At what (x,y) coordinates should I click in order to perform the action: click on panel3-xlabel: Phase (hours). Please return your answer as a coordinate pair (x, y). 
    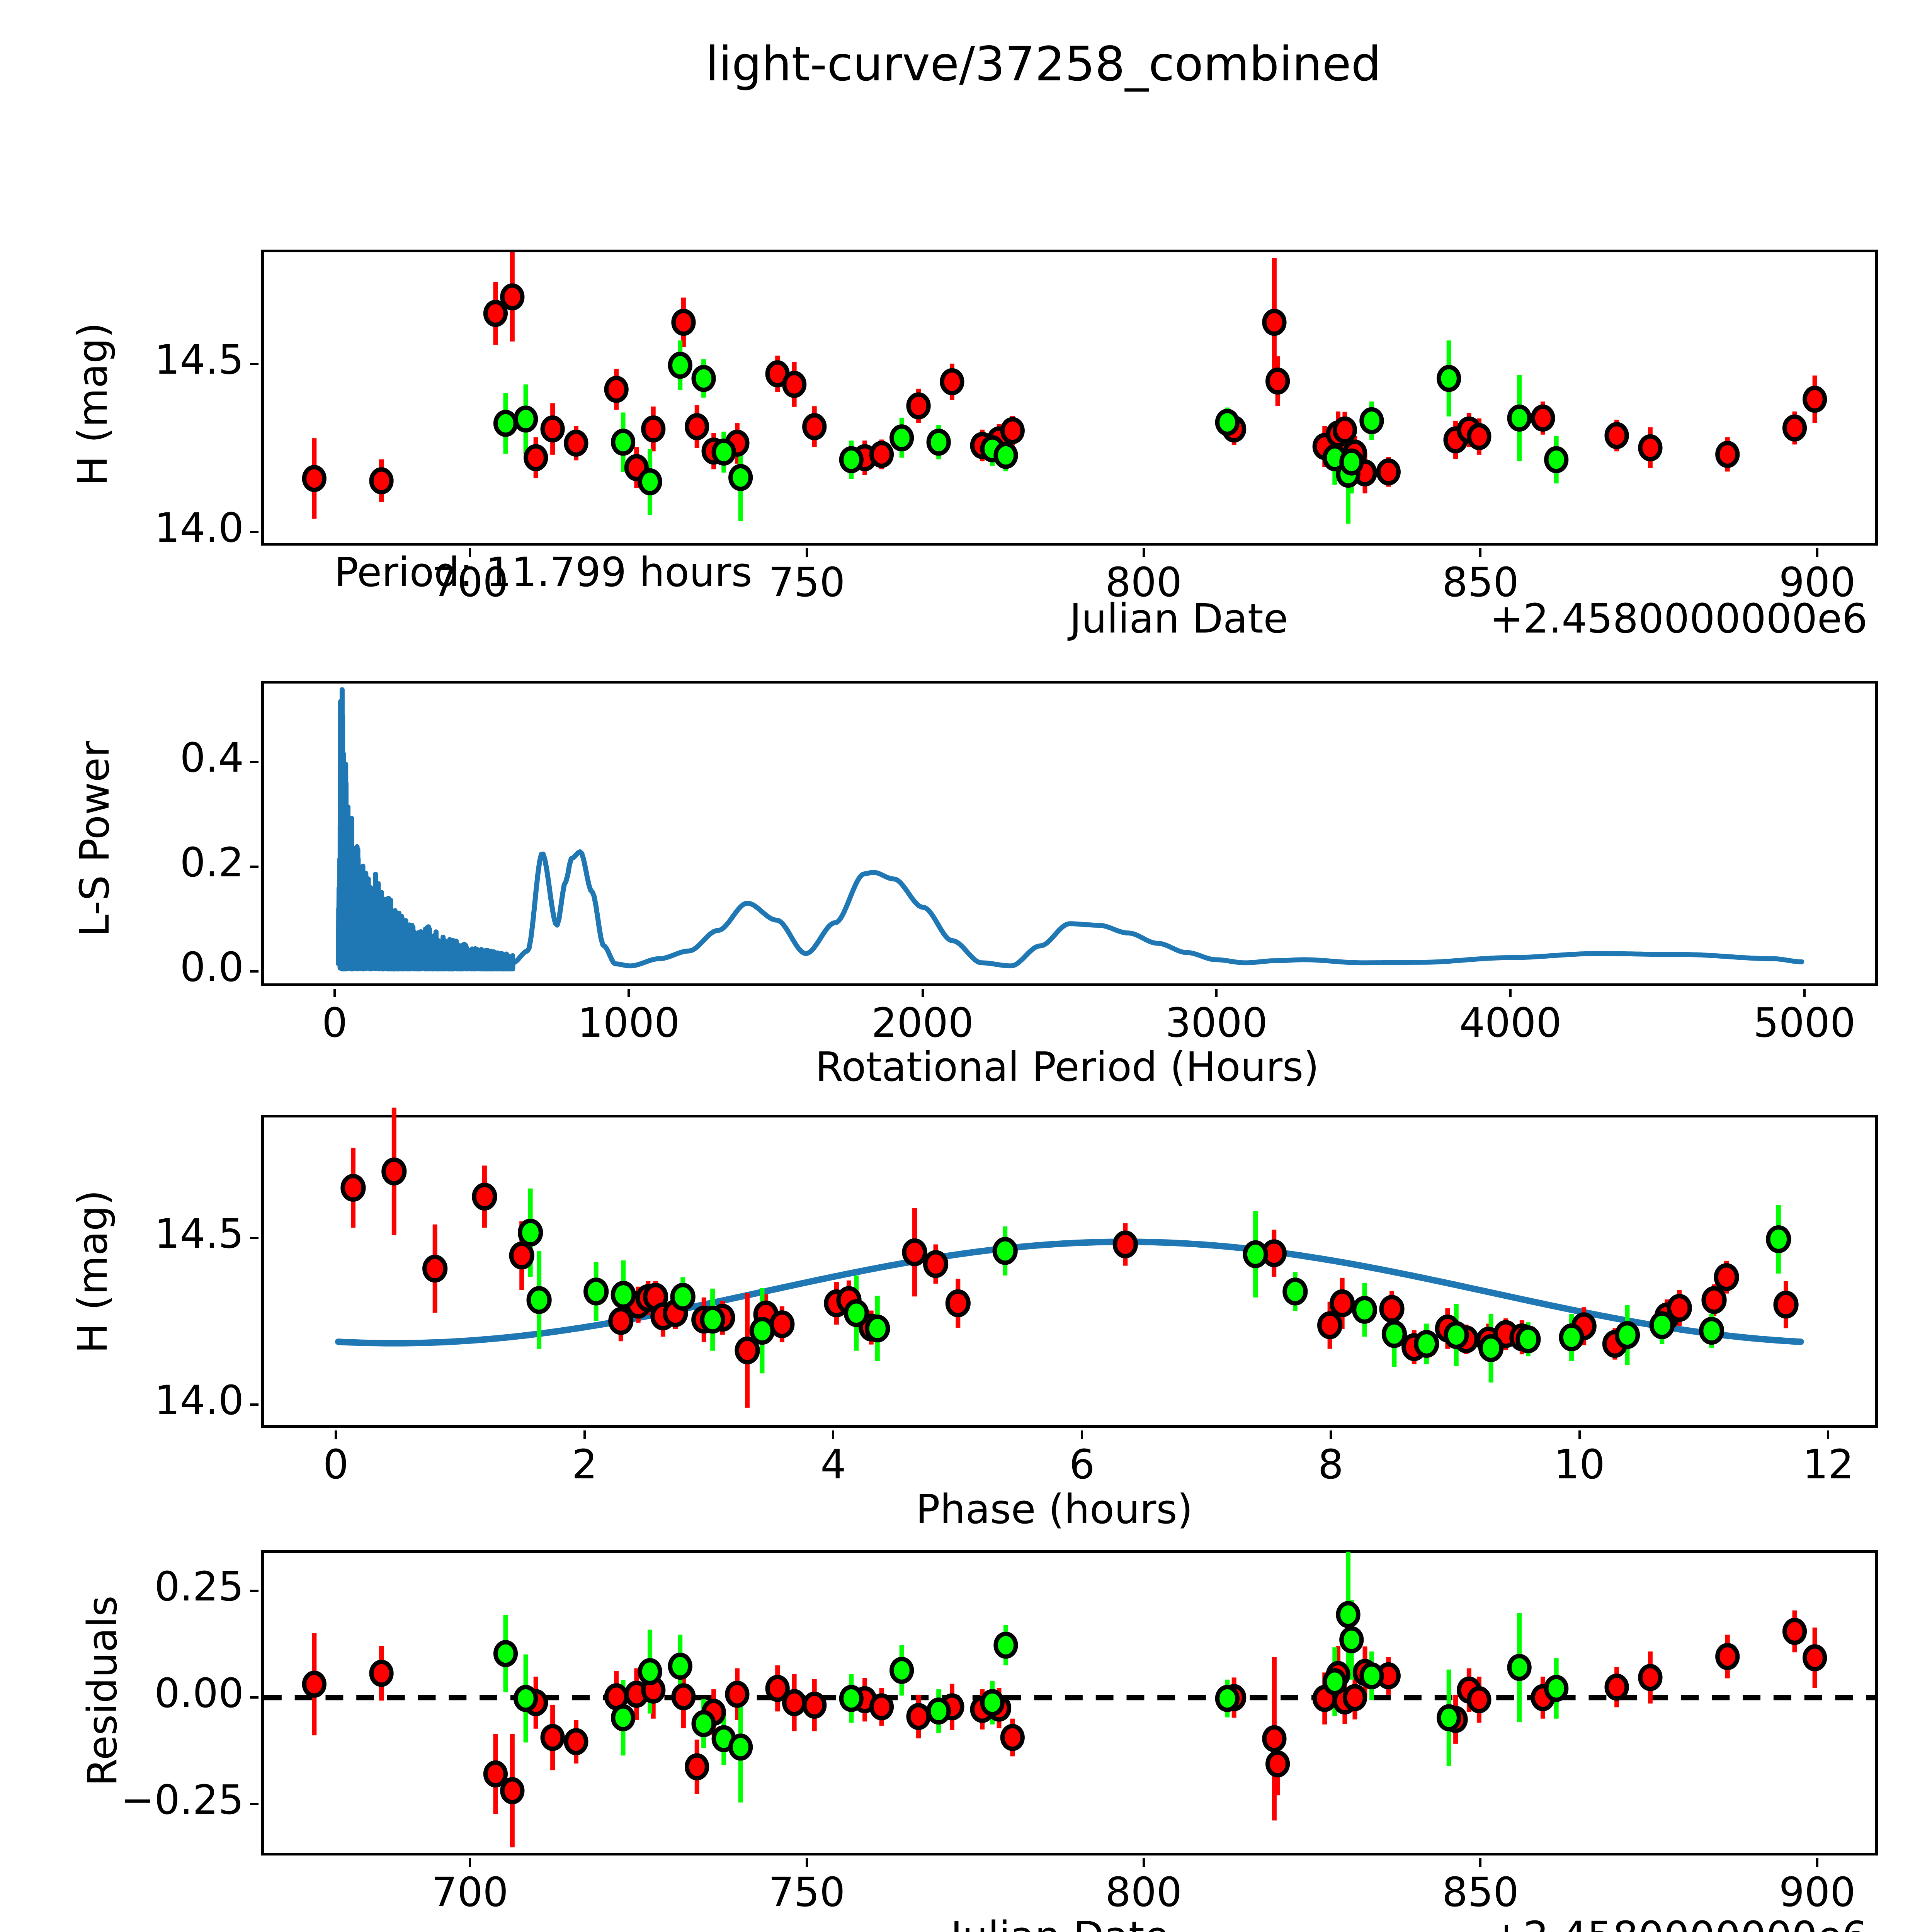
    Looking at the image, I should click on (1055, 1510).